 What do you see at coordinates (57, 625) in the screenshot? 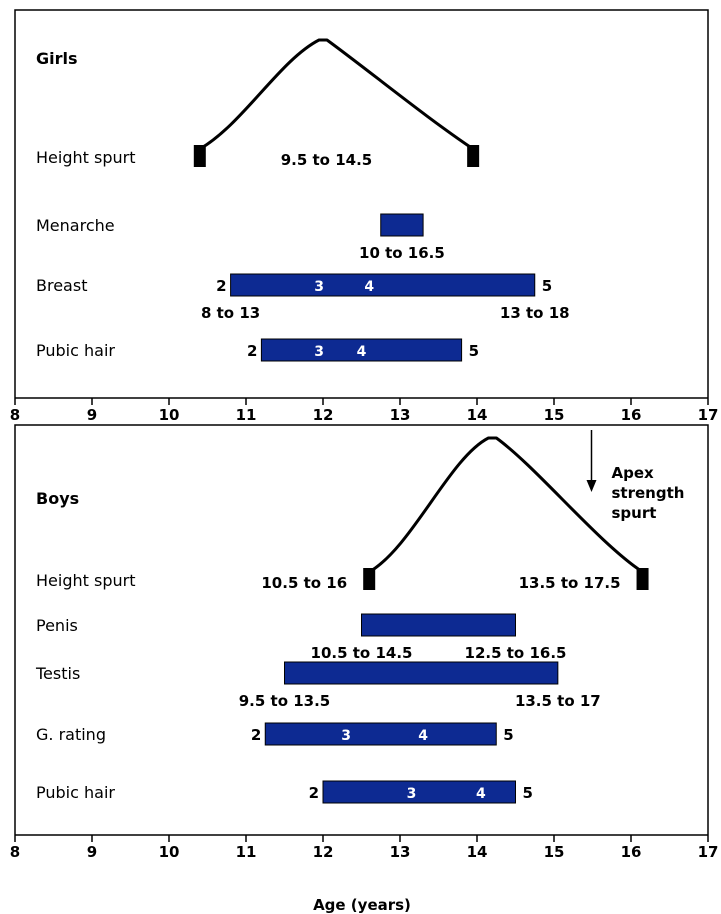
I see `row-label: Penis` at bounding box center [57, 625].